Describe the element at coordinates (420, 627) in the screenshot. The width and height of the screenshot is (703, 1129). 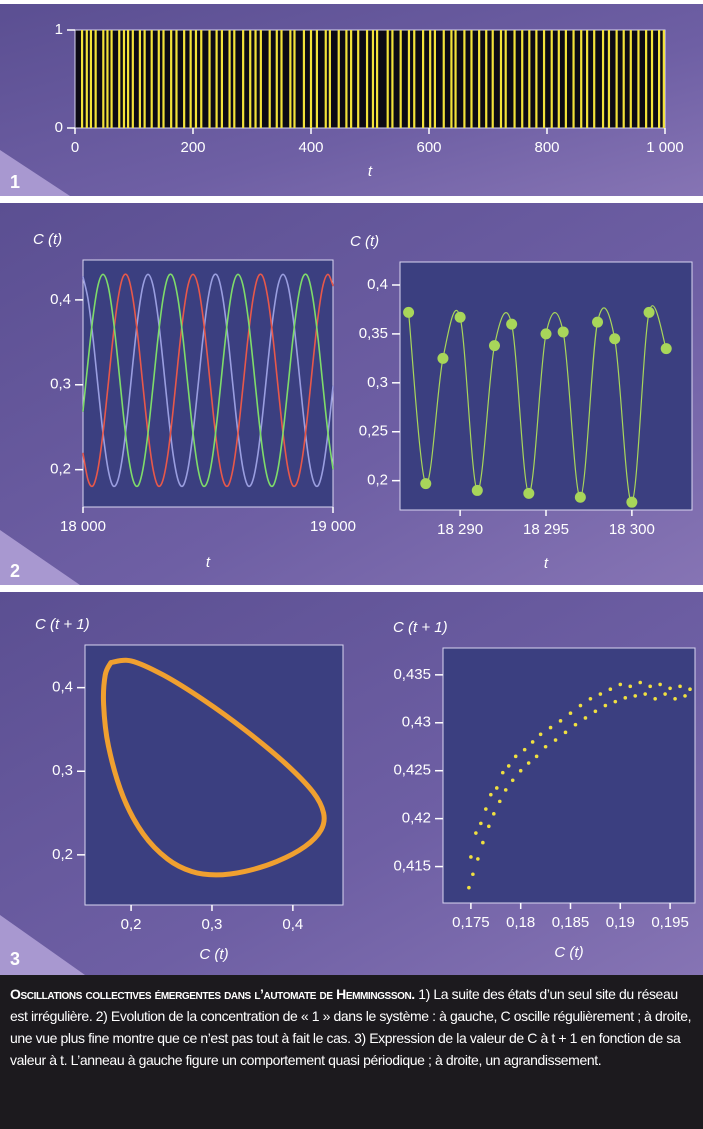
I see `y-axis-label: C (t + 1)` at that location.